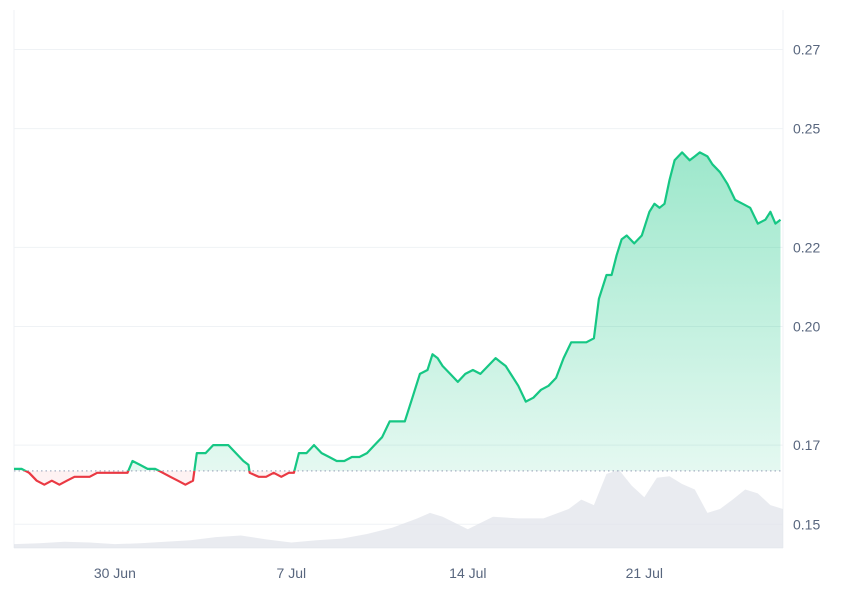  Describe the element at coordinates (806, 524) in the screenshot. I see `y-tick-label: 0.15` at that location.